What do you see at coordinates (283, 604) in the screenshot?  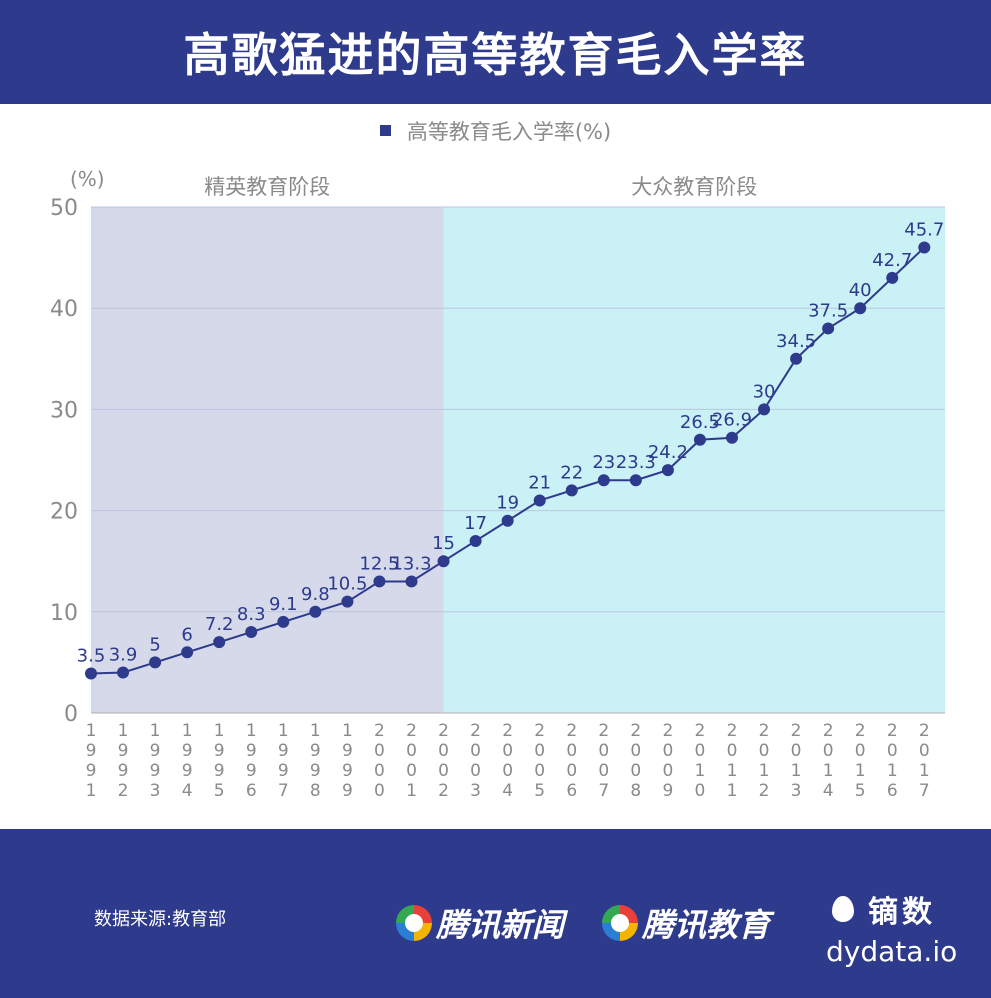 I see `data-label: 9.1` at bounding box center [283, 604].